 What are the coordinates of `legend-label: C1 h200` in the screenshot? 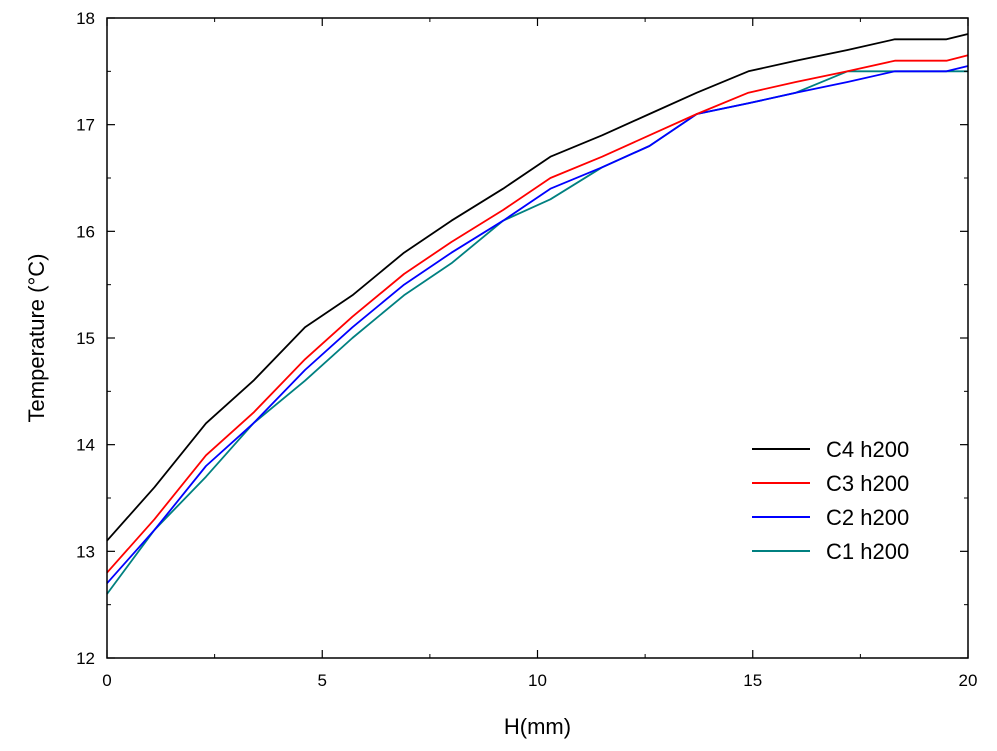 It's located at (867, 551).